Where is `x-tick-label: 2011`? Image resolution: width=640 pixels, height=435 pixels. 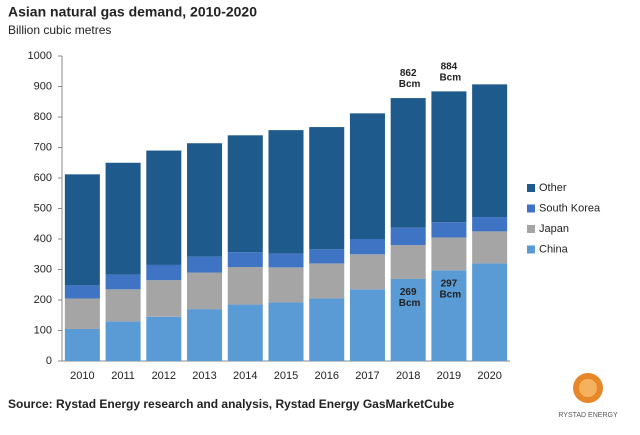 x-tick-label: 2011 is located at coordinates (123, 376).